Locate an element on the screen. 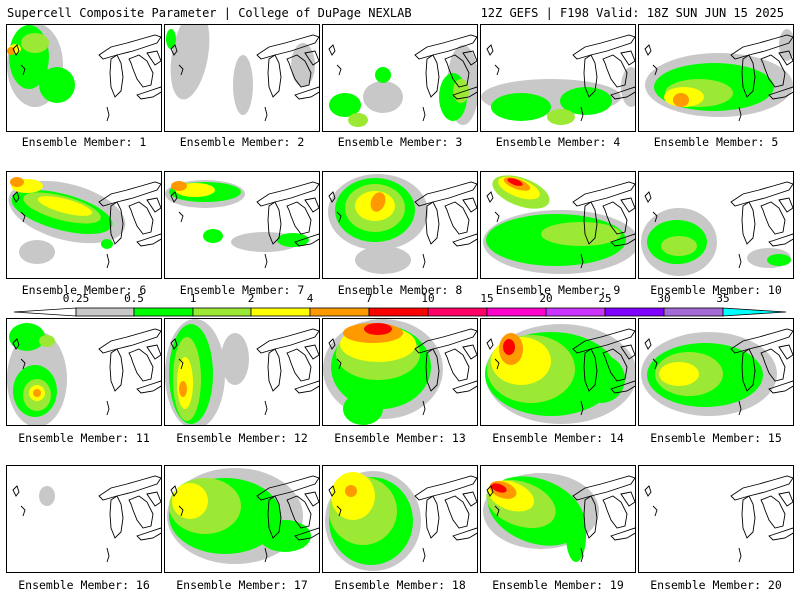 Image resolution: width=800 pixels, height=600 pixels. ensemble-member-label: Ensemble Member: 2 is located at coordinates (242, 142).